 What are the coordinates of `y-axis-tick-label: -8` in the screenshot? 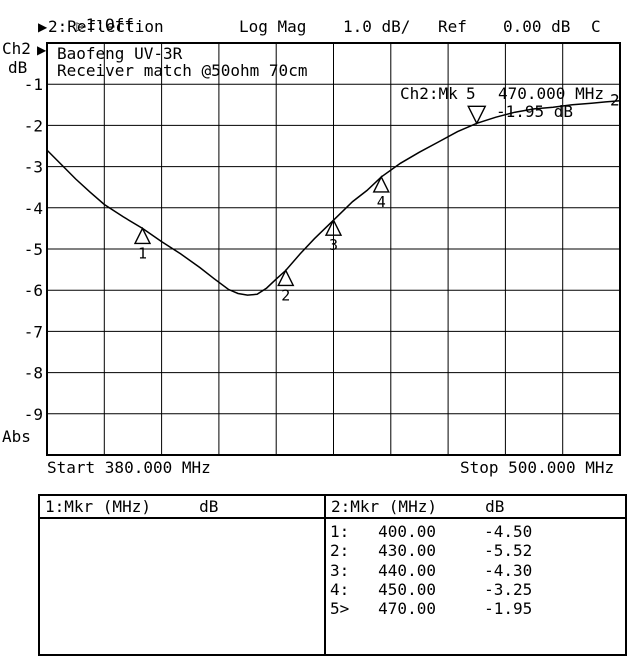 It's located at (33, 373).